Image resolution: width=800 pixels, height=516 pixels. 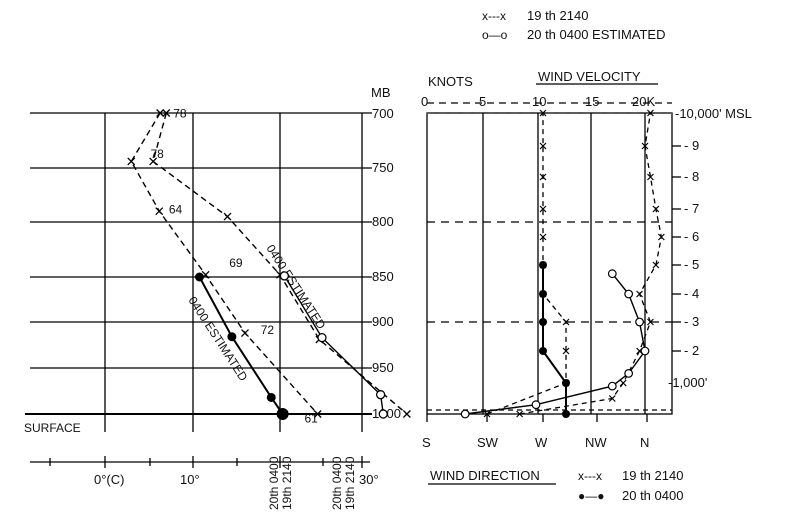 I want to click on tick-900: 900, so click(x=383, y=321).